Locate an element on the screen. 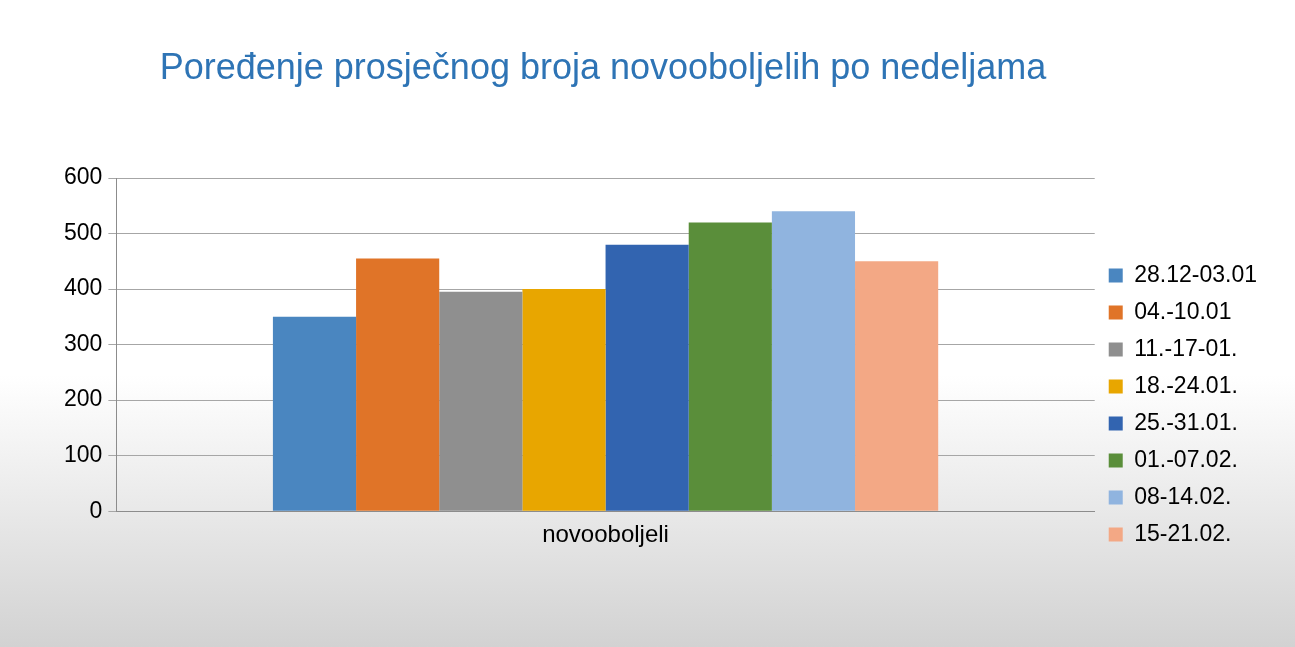  chart-title: Poređenje prosječnog broja novooboljelih po nedeljama is located at coordinates (603, 67).